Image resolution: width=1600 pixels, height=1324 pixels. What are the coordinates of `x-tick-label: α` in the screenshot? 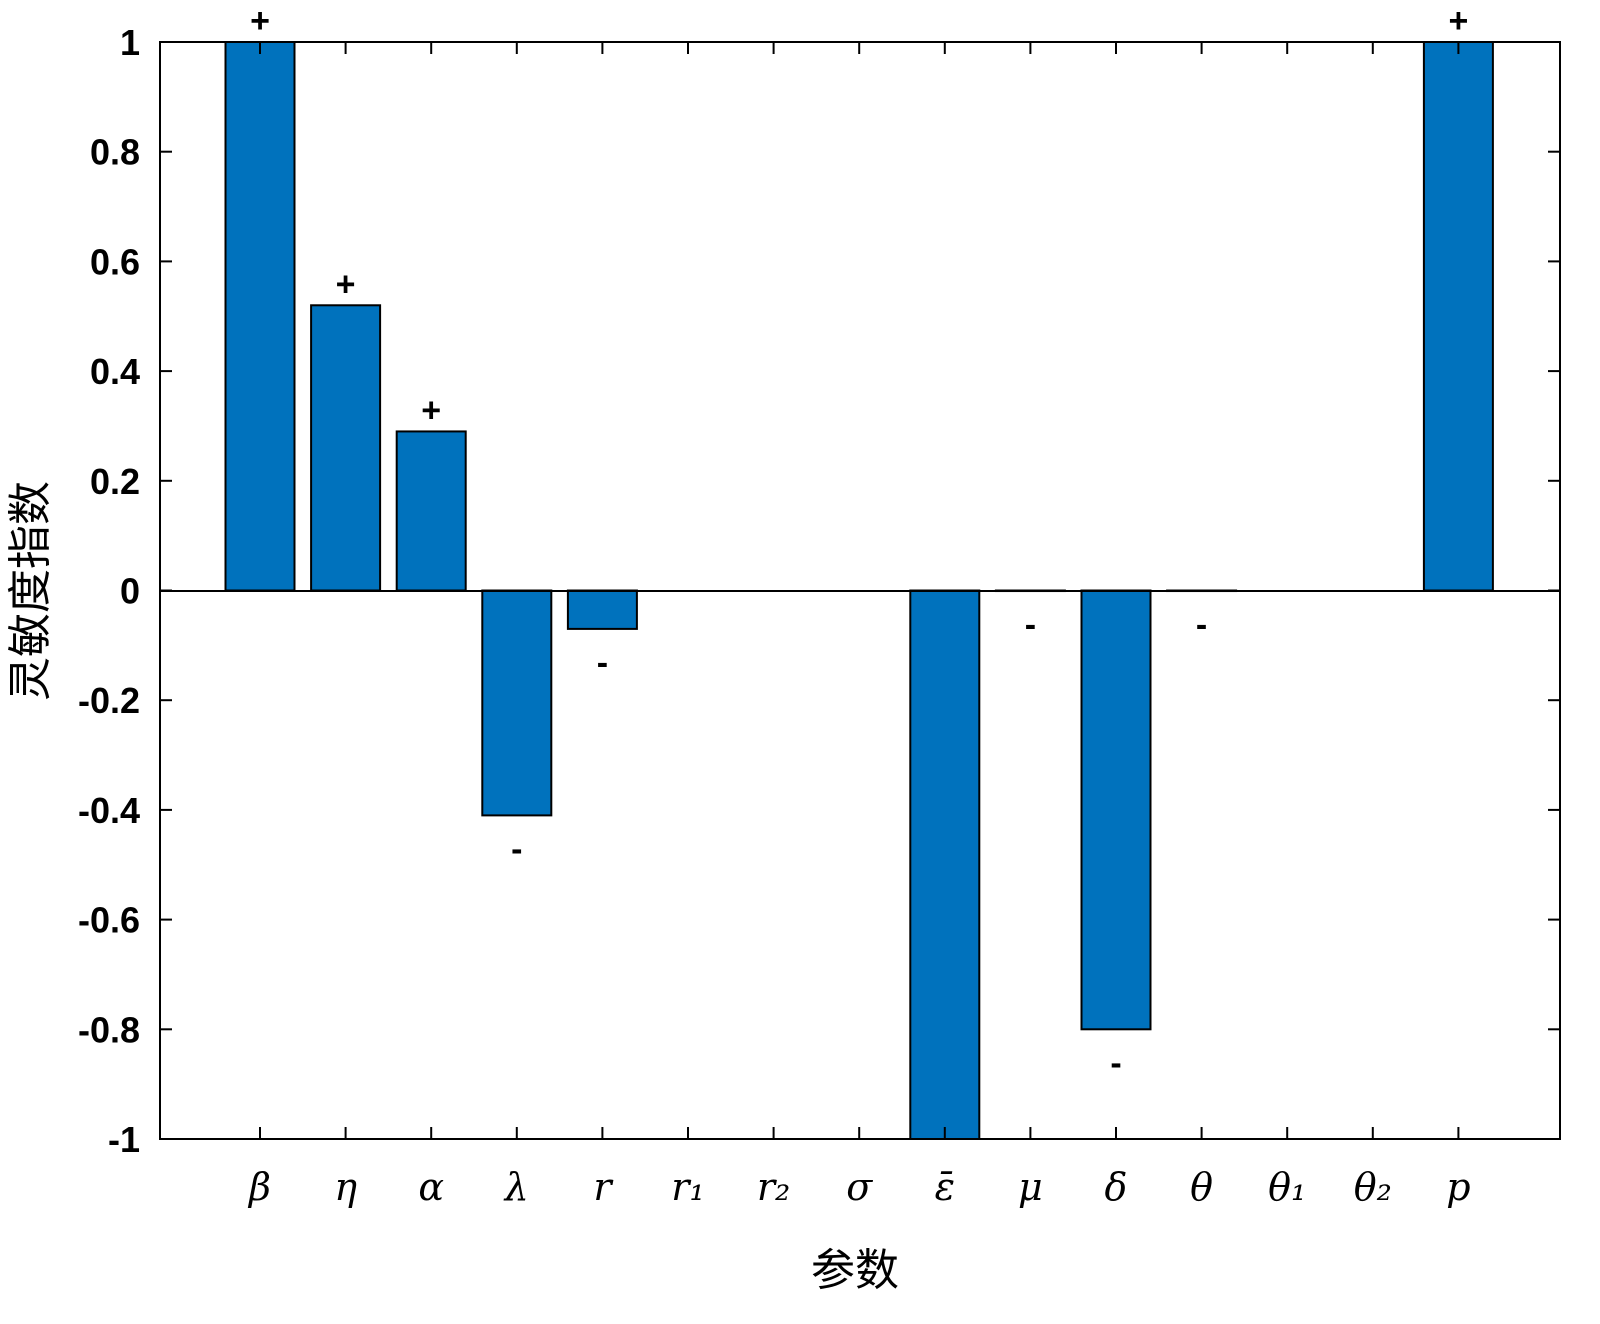 It's located at (431, 1187).